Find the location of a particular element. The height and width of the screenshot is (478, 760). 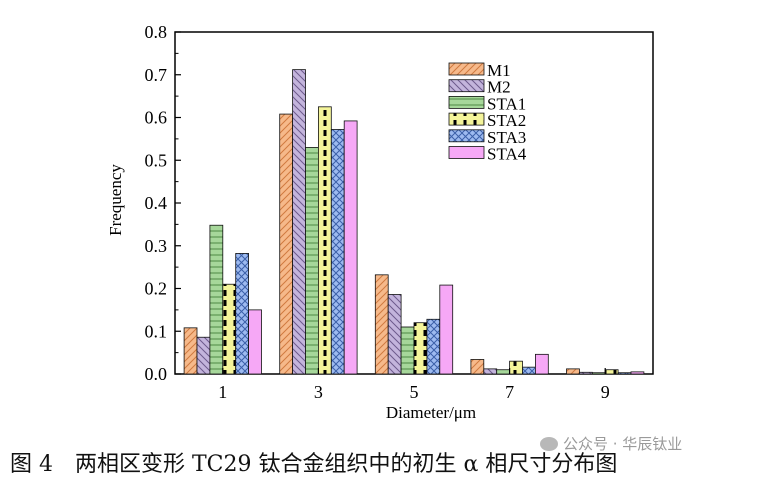

legend-label-sta1: STA1 is located at coordinates (506, 103).